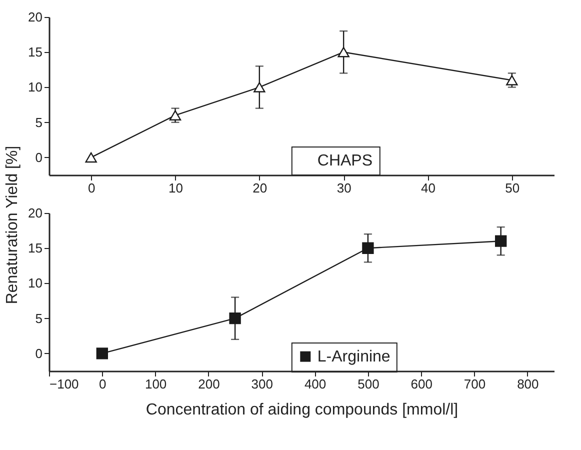 The width and height of the screenshot is (581, 450). Describe the element at coordinates (262, 384) in the screenshot. I see `x-tick-label: 300` at that location.